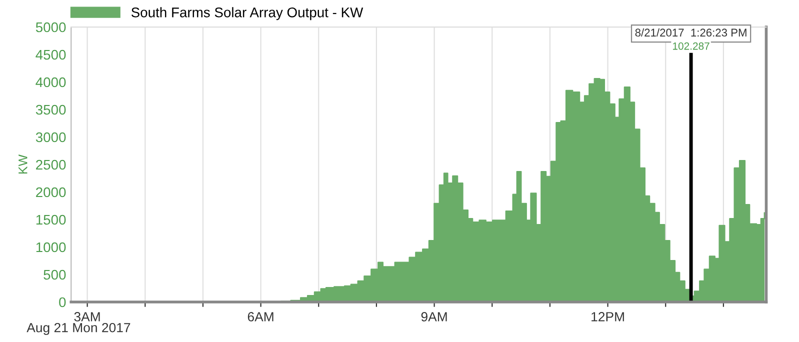  I want to click on x-tick-label: 9AM, so click(434, 317).